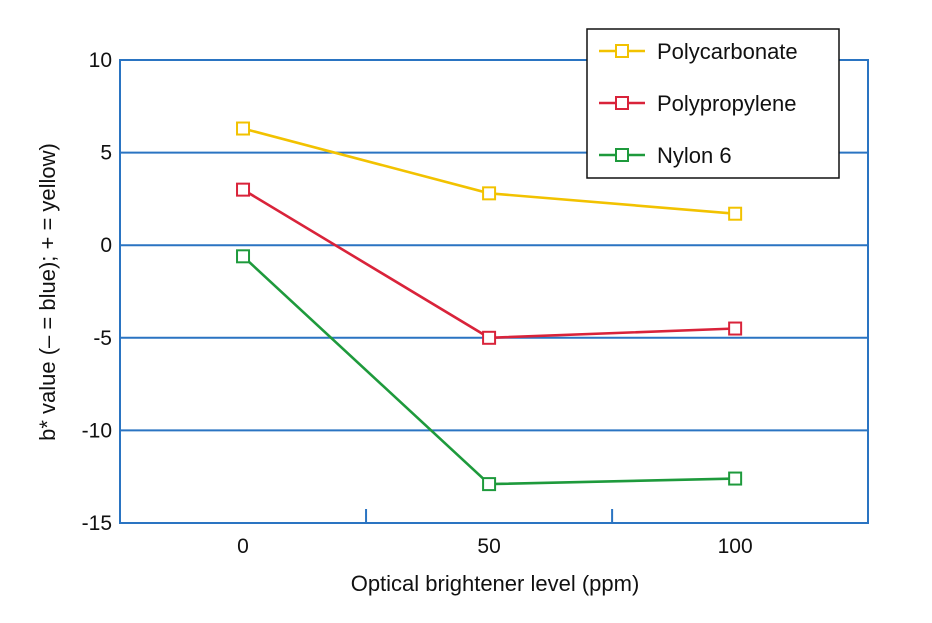  I want to click on y-tick-label: 0, so click(106, 245).